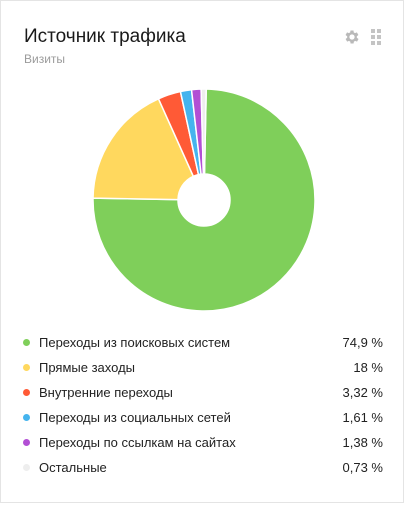 The width and height of the screenshot is (406, 505). I want to click on widget-header: Источник трафика Визиты, so click(105, 45).